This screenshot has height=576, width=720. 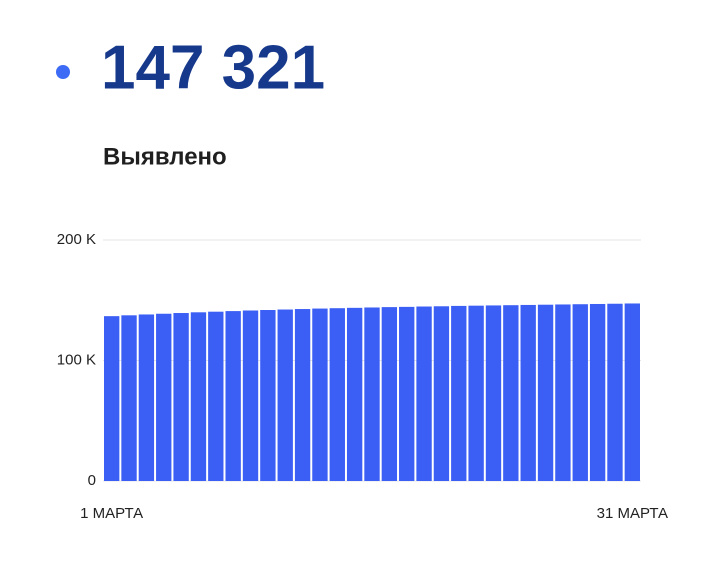 What do you see at coordinates (63, 72) in the screenshot?
I see `legend-dot` at bounding box center [63, 72].